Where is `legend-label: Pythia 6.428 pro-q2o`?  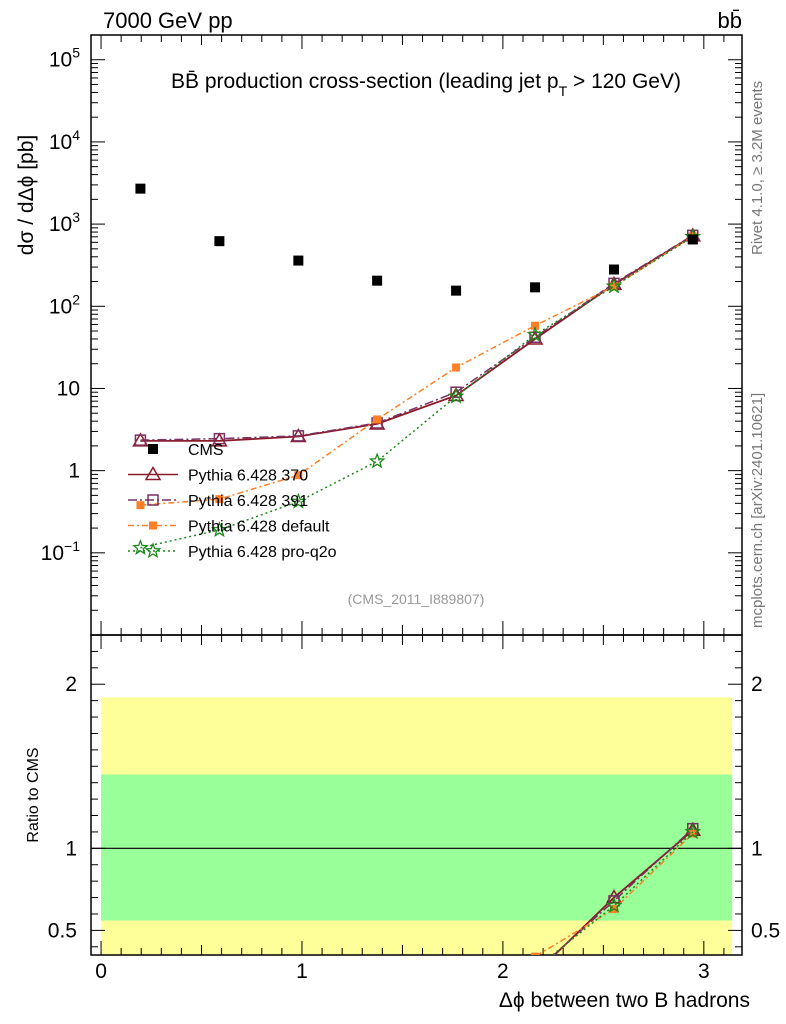
legend-label: Pythia 6.428 pro-q2o is located at coordinates (262, 552).